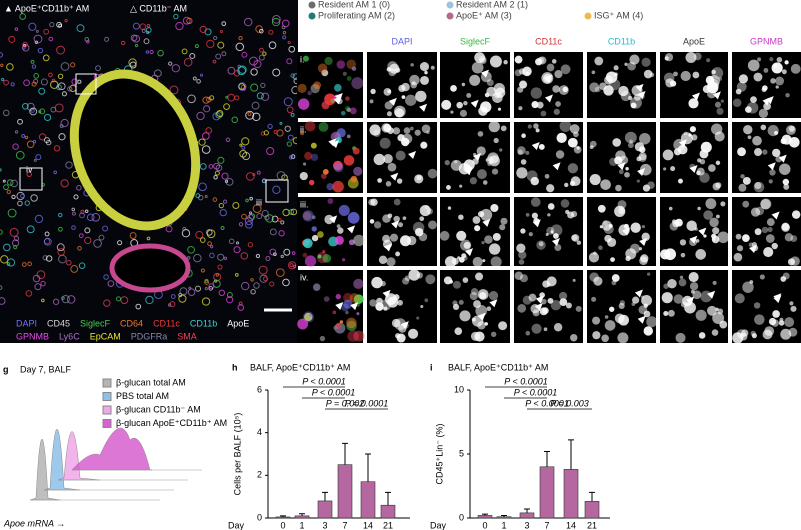 The image size is (801, 530). What do you see at coordinates (131, 323) in the screenshot?
I see `channel-label: CD64` at bounding box center [131, 323].